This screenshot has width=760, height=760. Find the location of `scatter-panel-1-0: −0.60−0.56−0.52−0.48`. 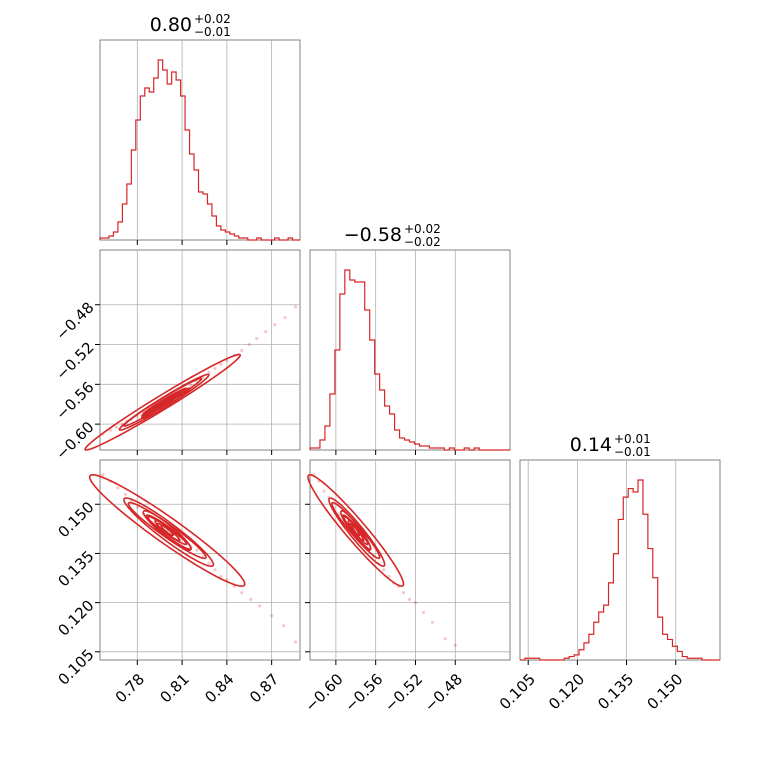

scatter-panel-1-0: −0.60−0.56−0.52−0.48 is located at coordinates (176, 356).